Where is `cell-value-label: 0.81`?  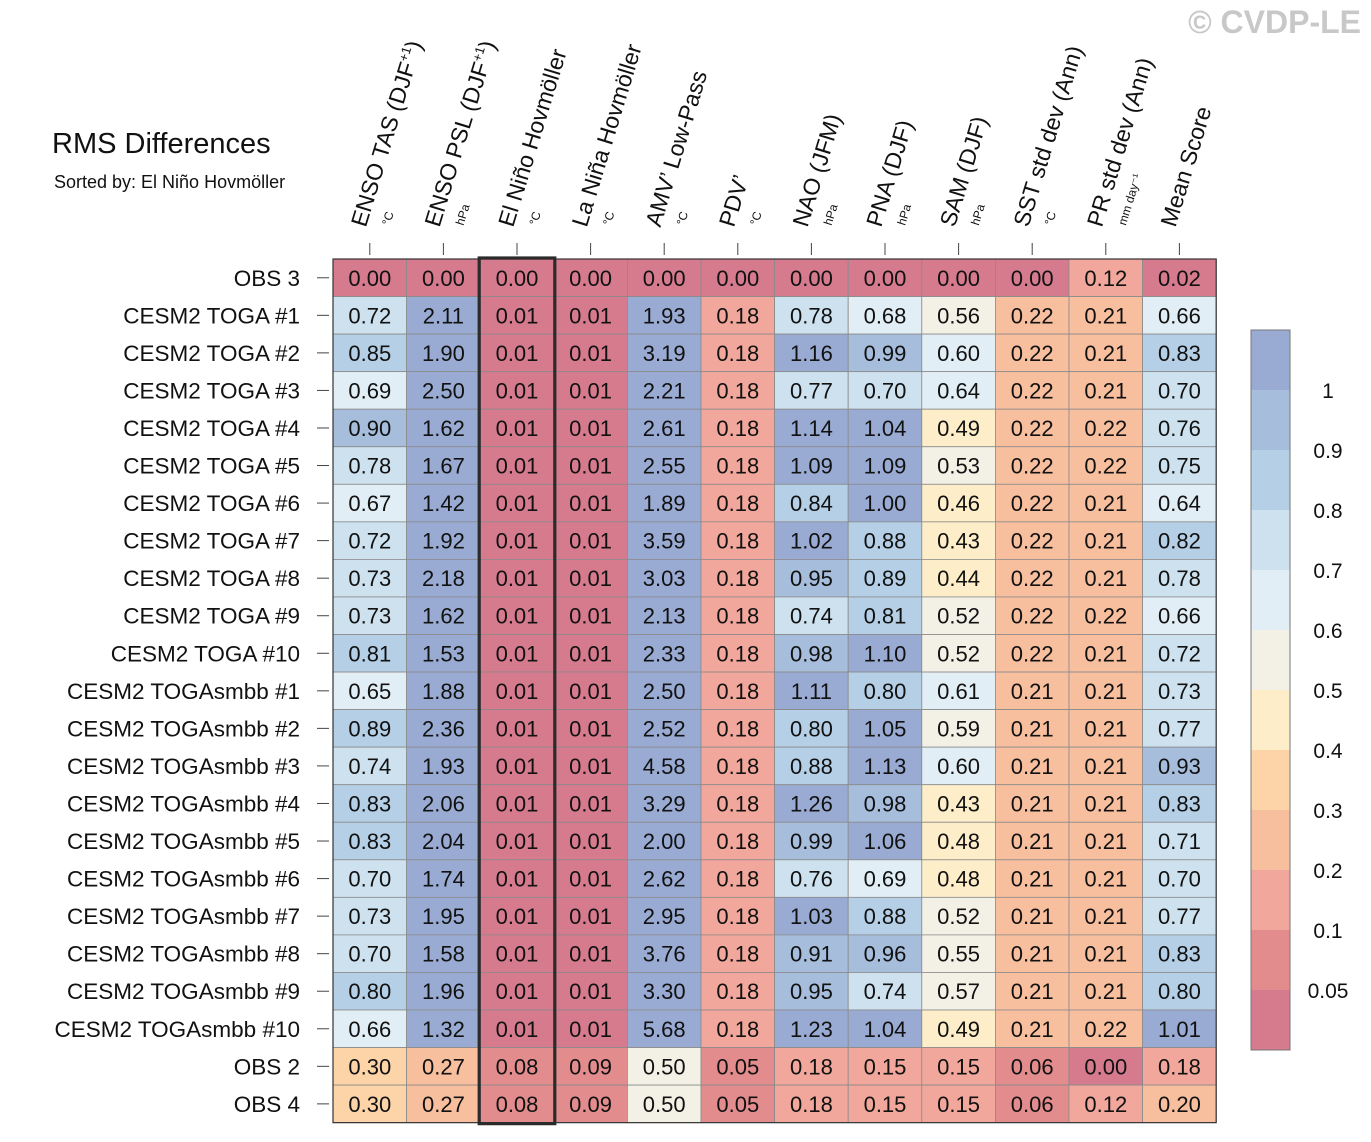
cell-value-label: 0.81 is located at coordinates (885, 616).